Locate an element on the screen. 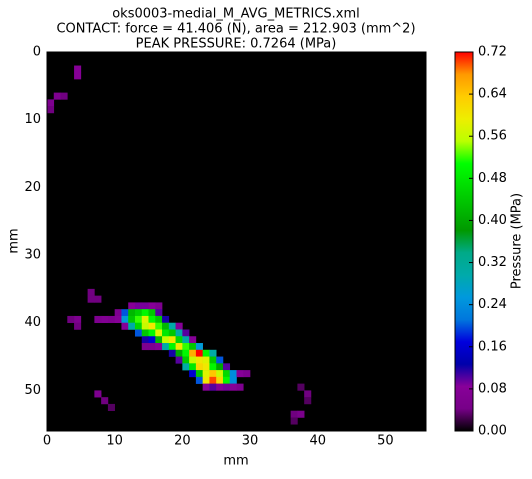  y-tick-label: 0 is located at coordinates (37, 52).